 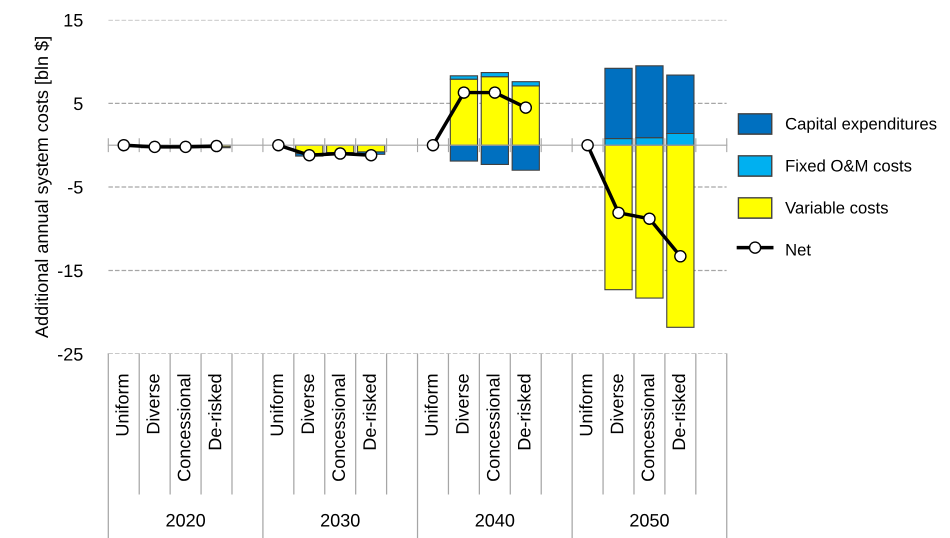 I want to click on text: 2020, so click(x=185, y=520).